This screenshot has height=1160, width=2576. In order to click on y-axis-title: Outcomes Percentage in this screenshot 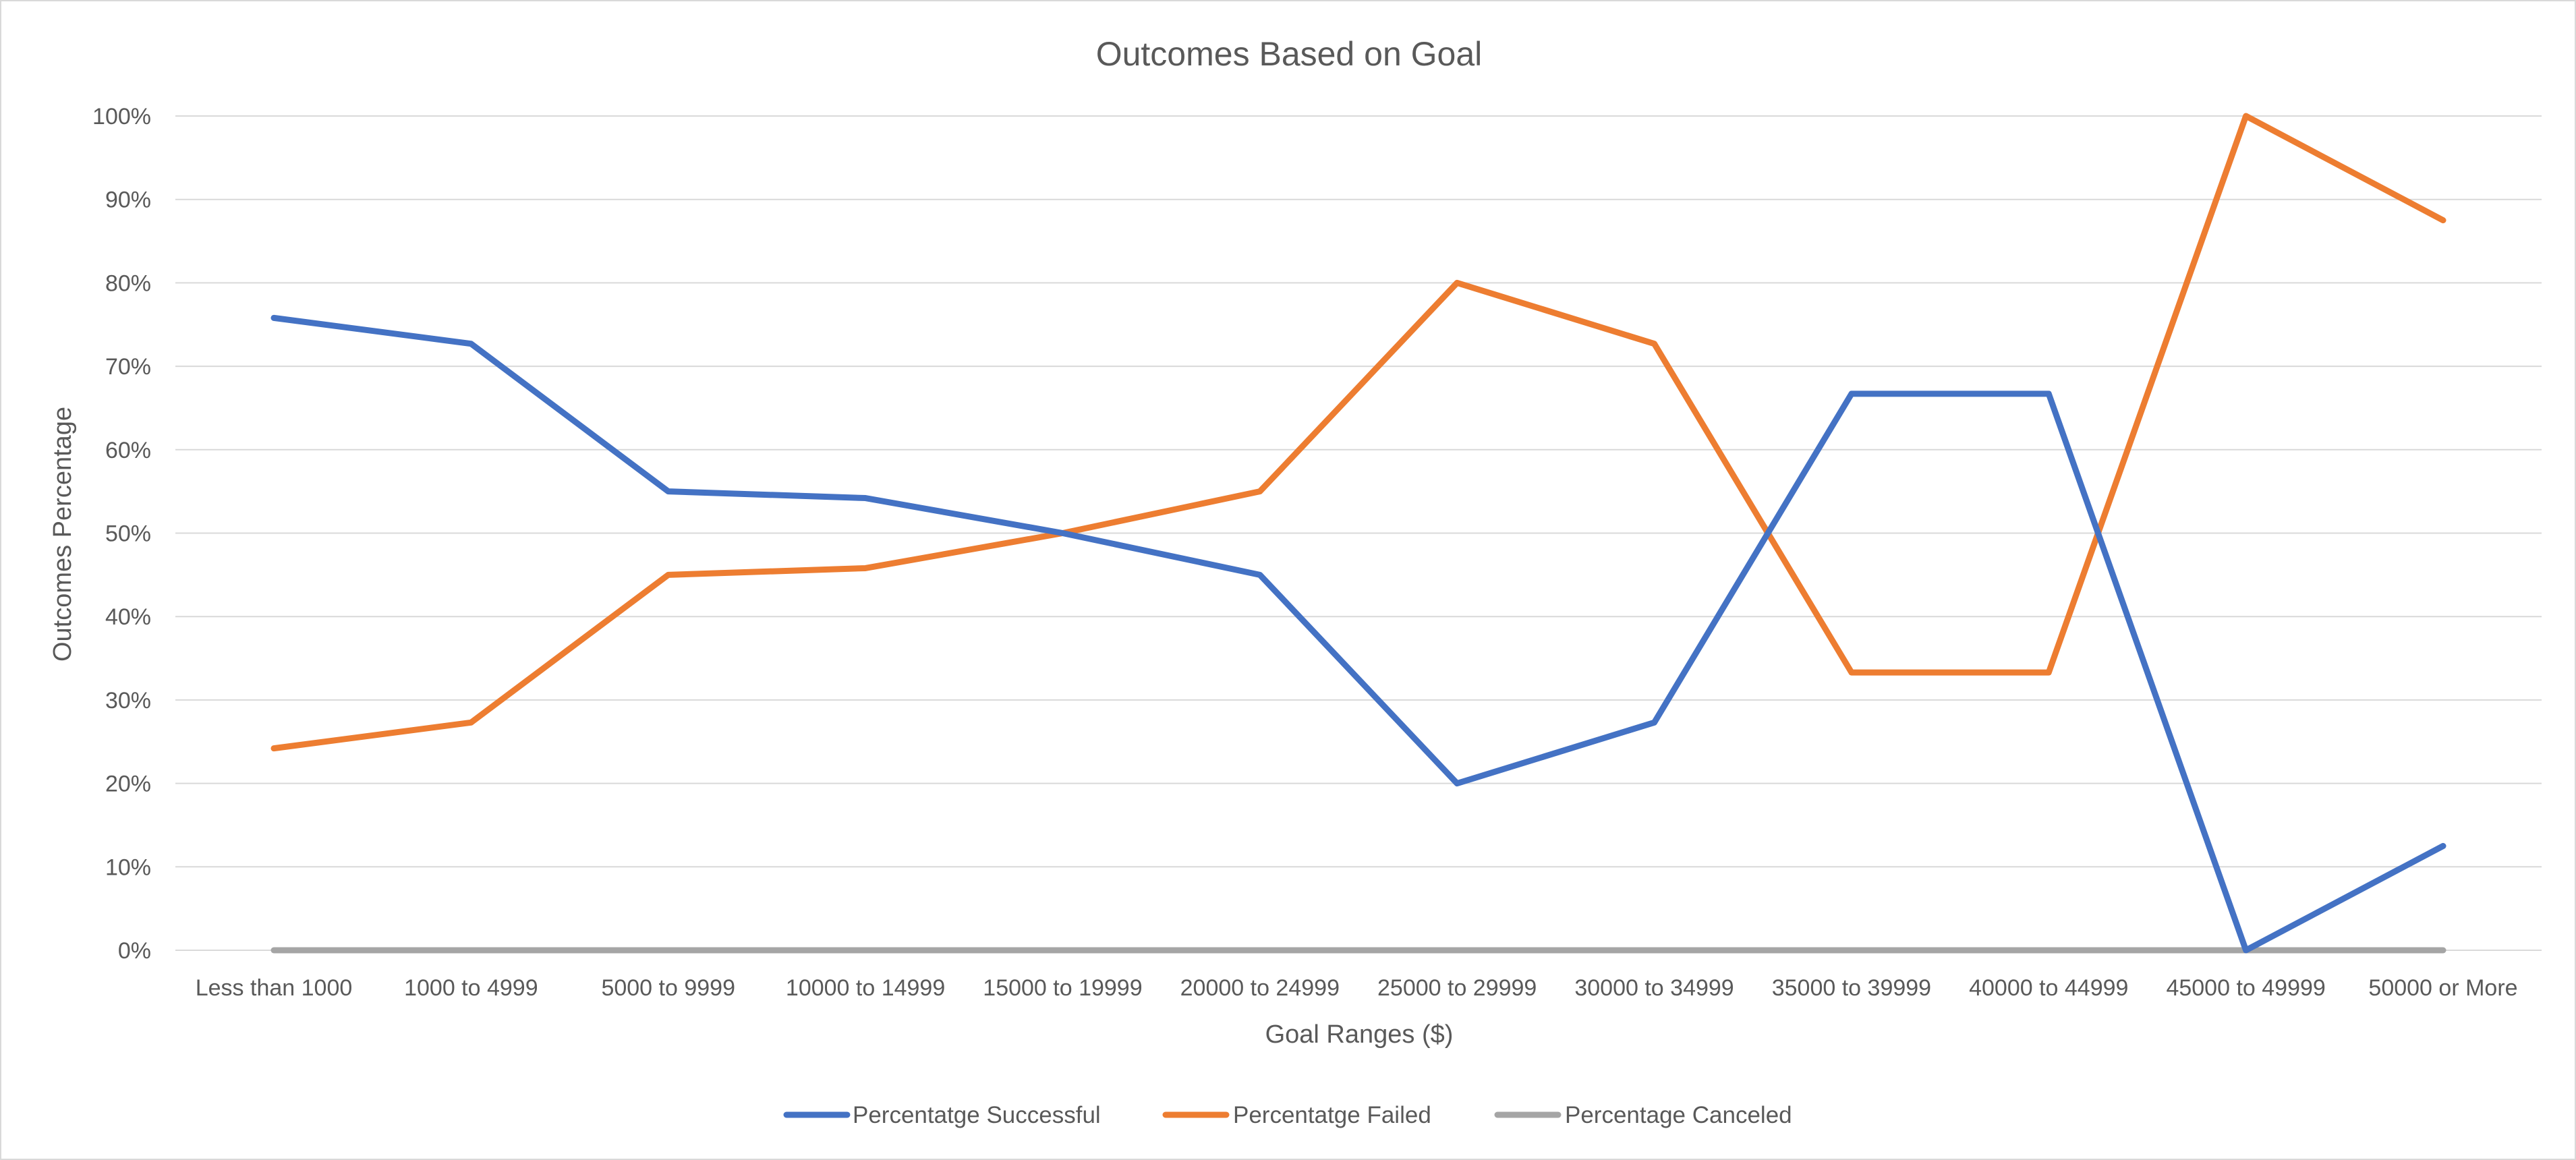, I will do `click(63, 534)`.